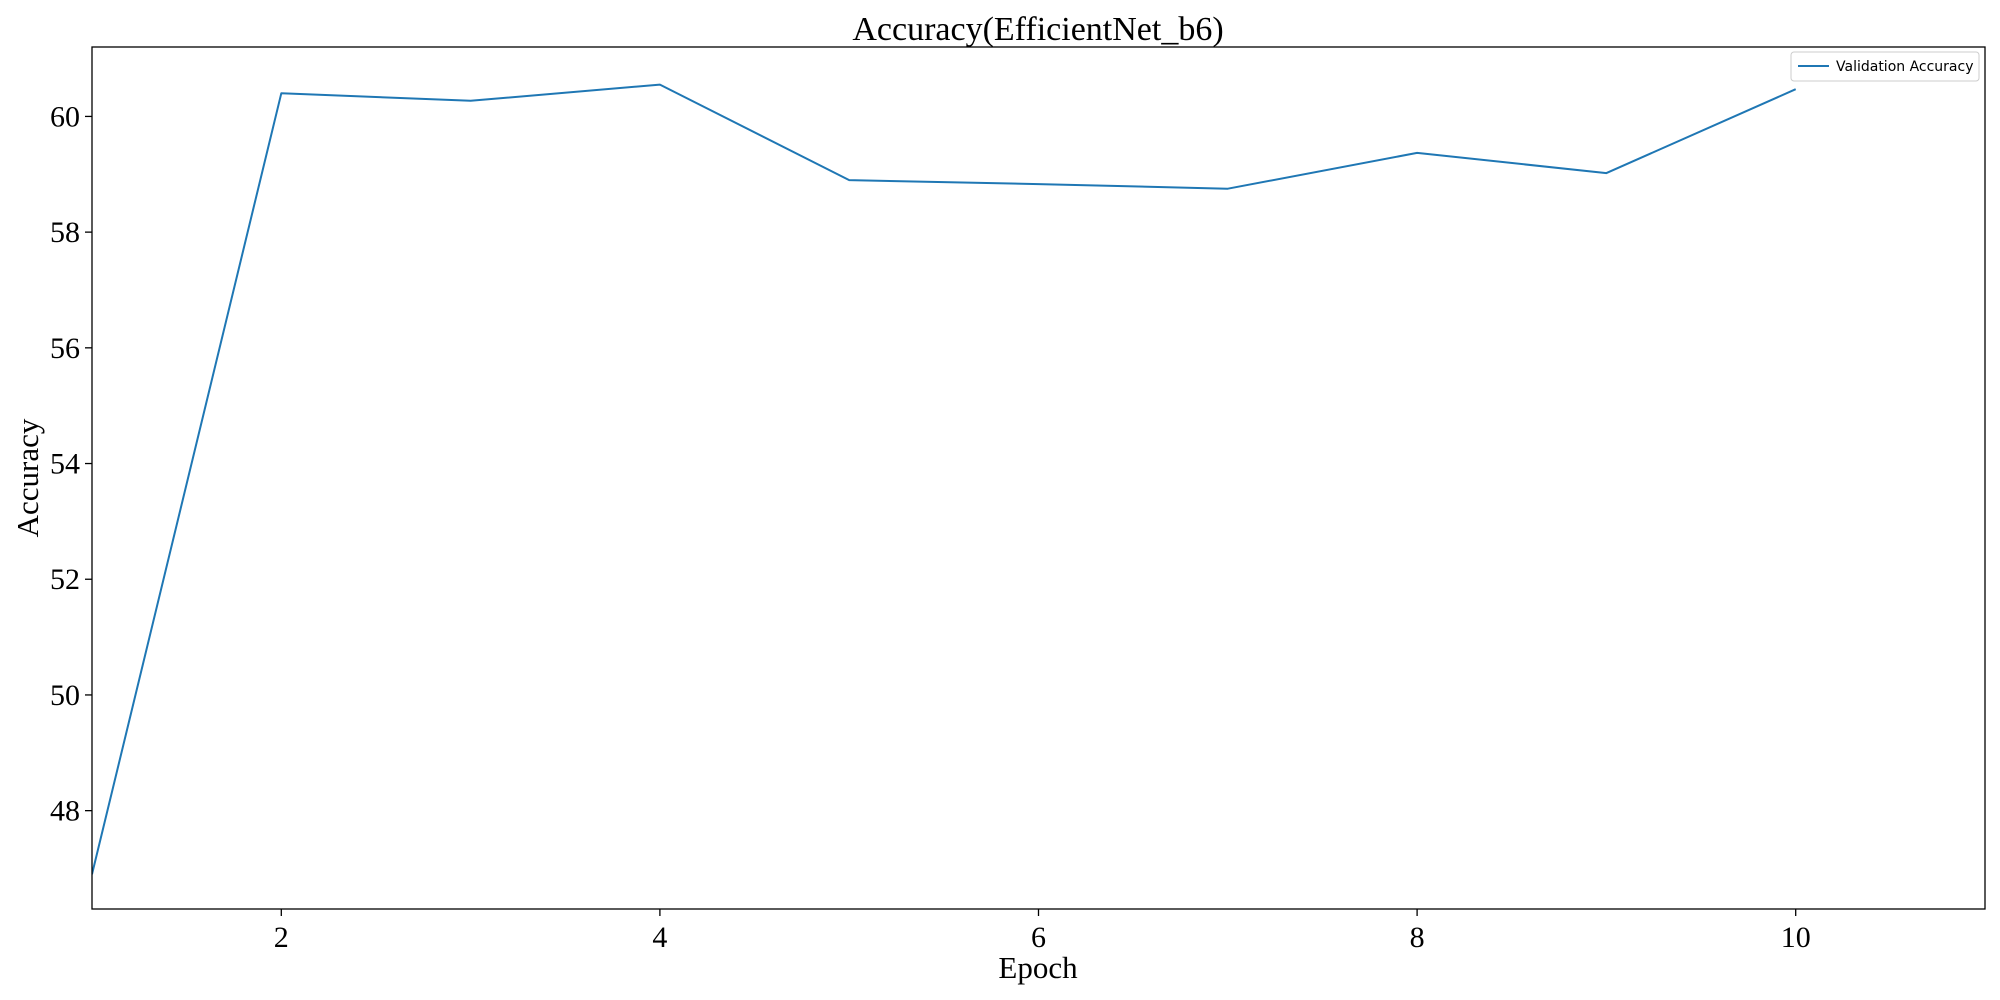  What do you see at coordinates (1038, 937) in the screenshot?
I see `x-tick-label: 6` at bounding box center [1038, 937].